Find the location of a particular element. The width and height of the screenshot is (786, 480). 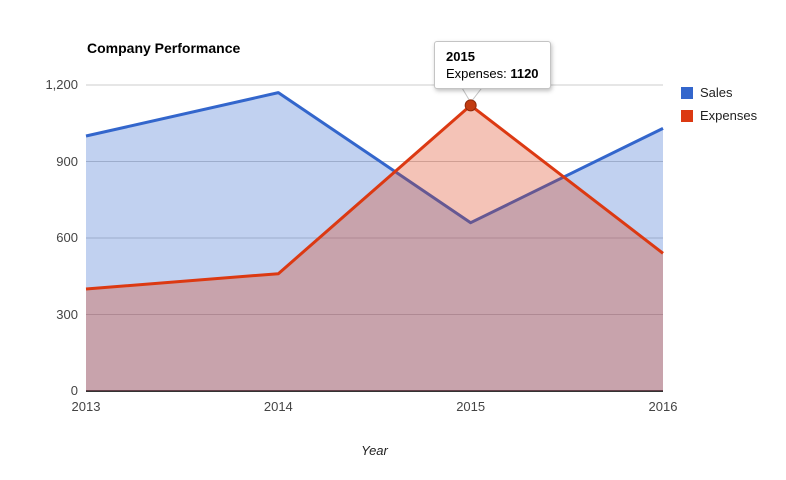

legend-label: Expenses is located at coordinates (729, 115).